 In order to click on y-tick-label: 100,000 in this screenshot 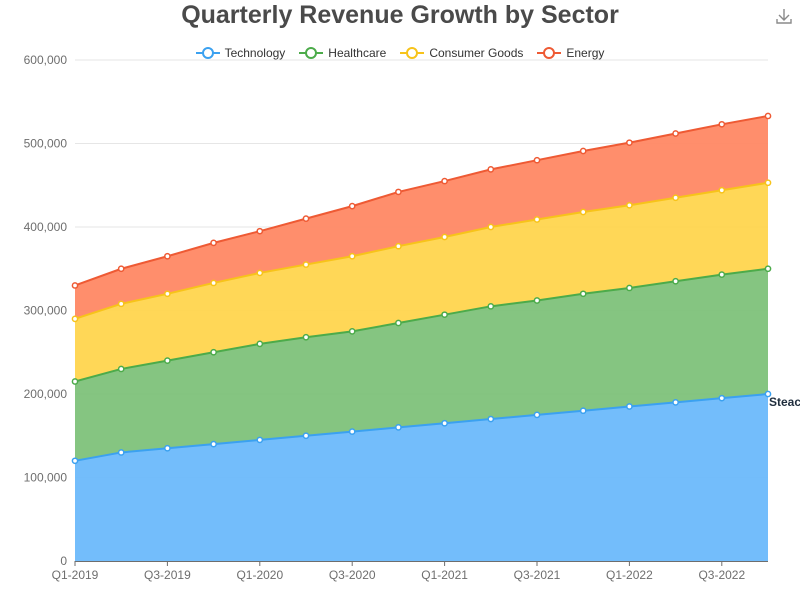, I will do `click(46, 478)`.